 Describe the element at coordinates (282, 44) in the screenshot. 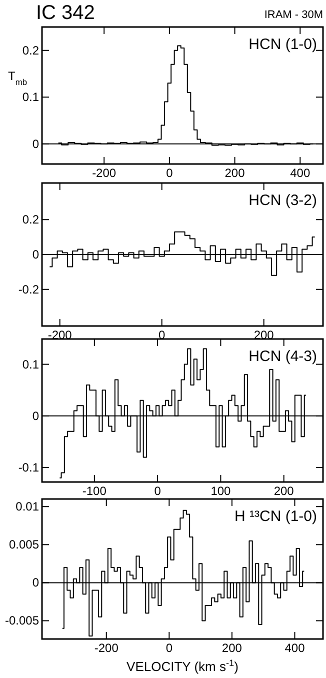

I see `legend-label: HCN (1-0)` at that location.